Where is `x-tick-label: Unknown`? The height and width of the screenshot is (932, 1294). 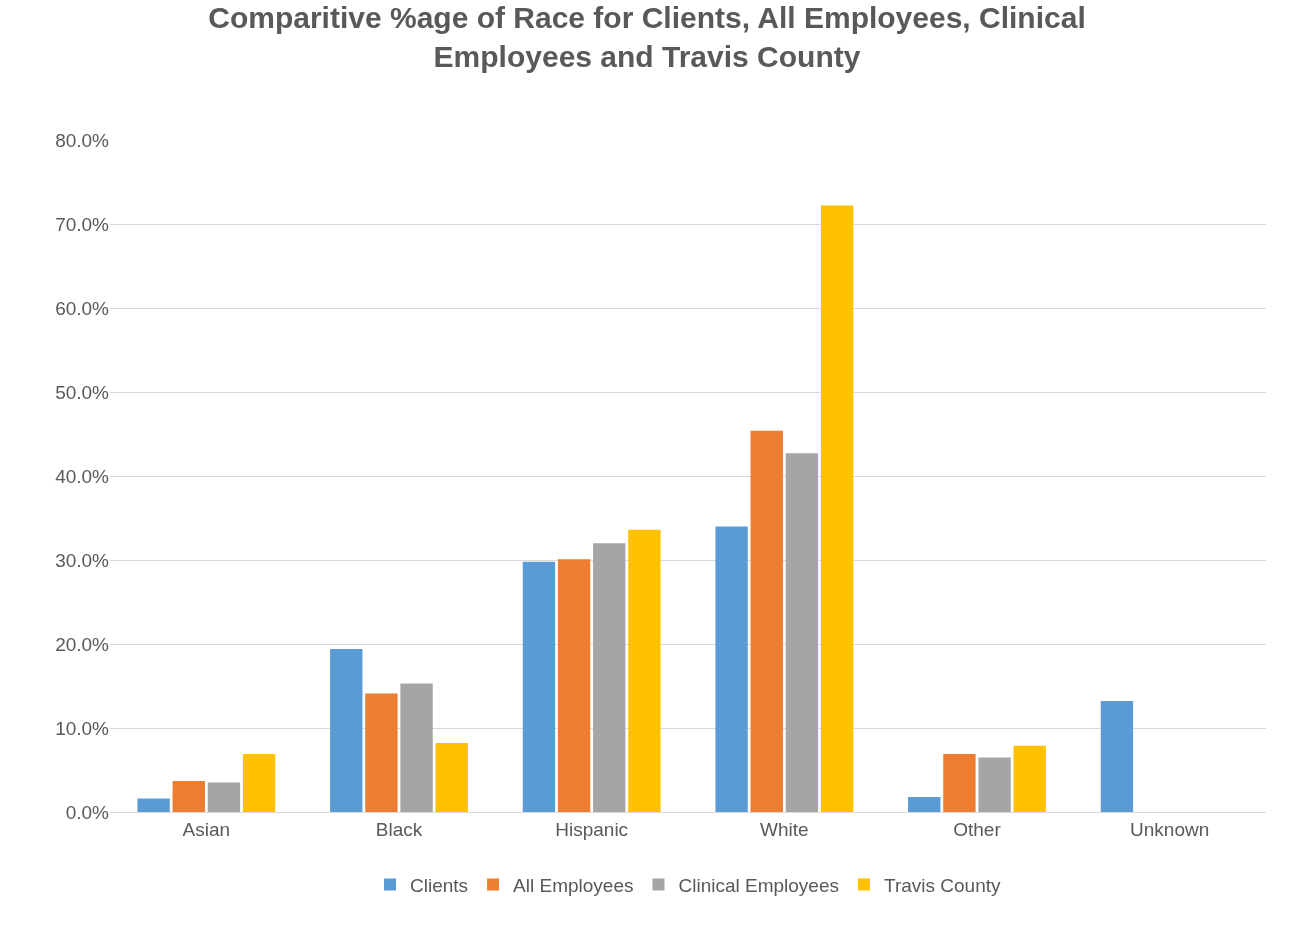
x-tick-label: Unknown is located at coordinates (1170, 829).